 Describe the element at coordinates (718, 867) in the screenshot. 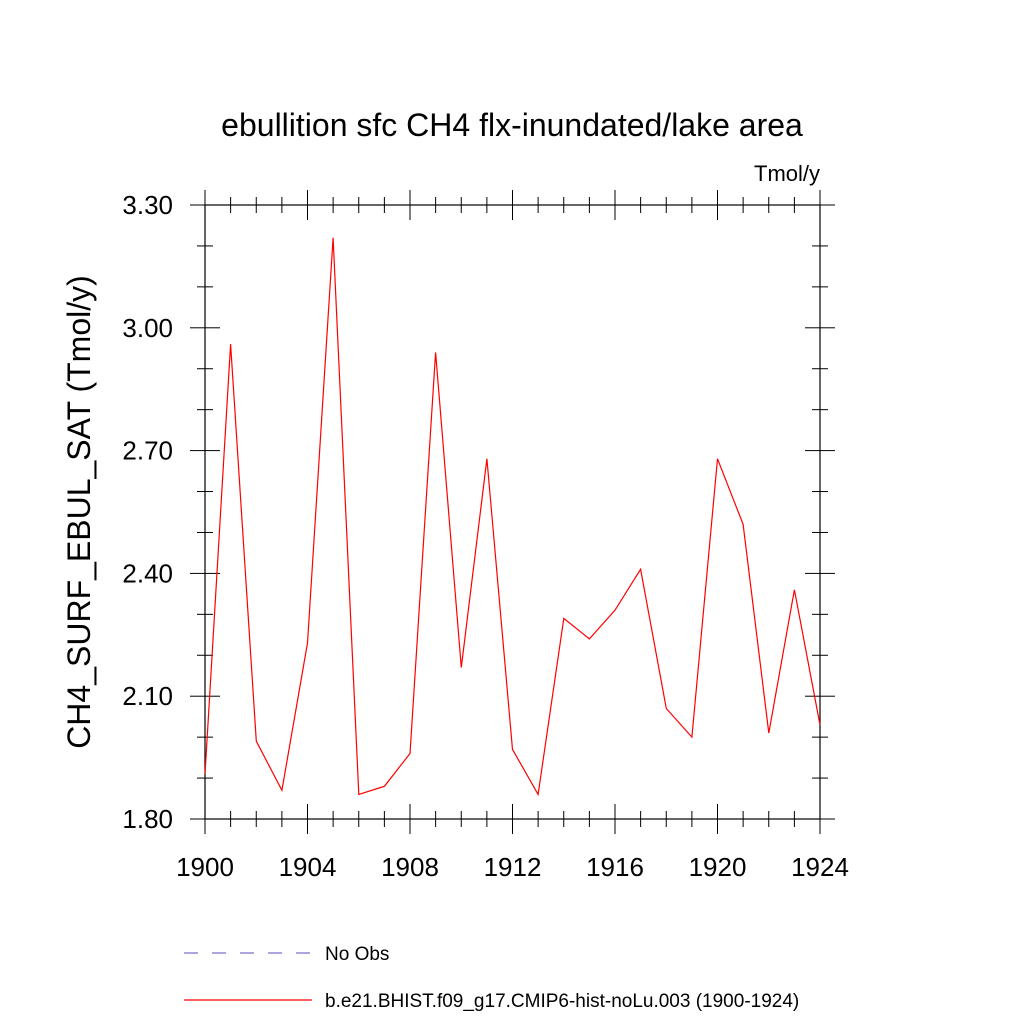

I see `x-tick-label: 1920` at that location.